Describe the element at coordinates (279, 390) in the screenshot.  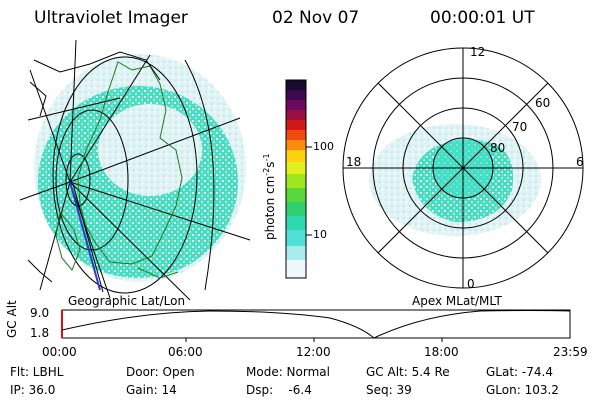
I see `info-dsp: Dsp: -6.4` at that location.